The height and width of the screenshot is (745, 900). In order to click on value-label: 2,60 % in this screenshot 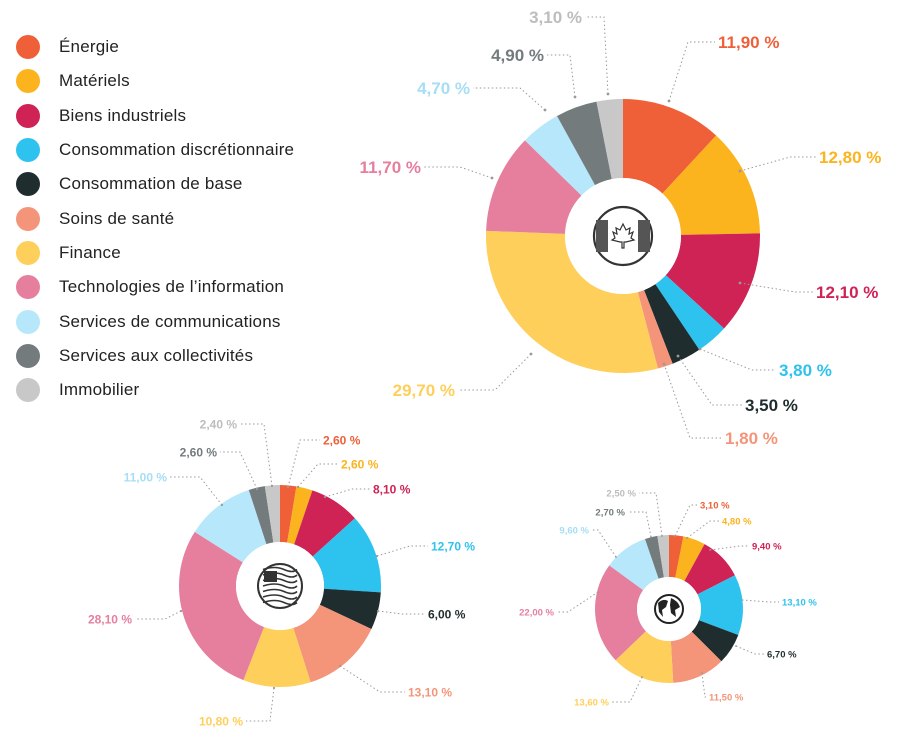, I will do `click(360, 464)`.